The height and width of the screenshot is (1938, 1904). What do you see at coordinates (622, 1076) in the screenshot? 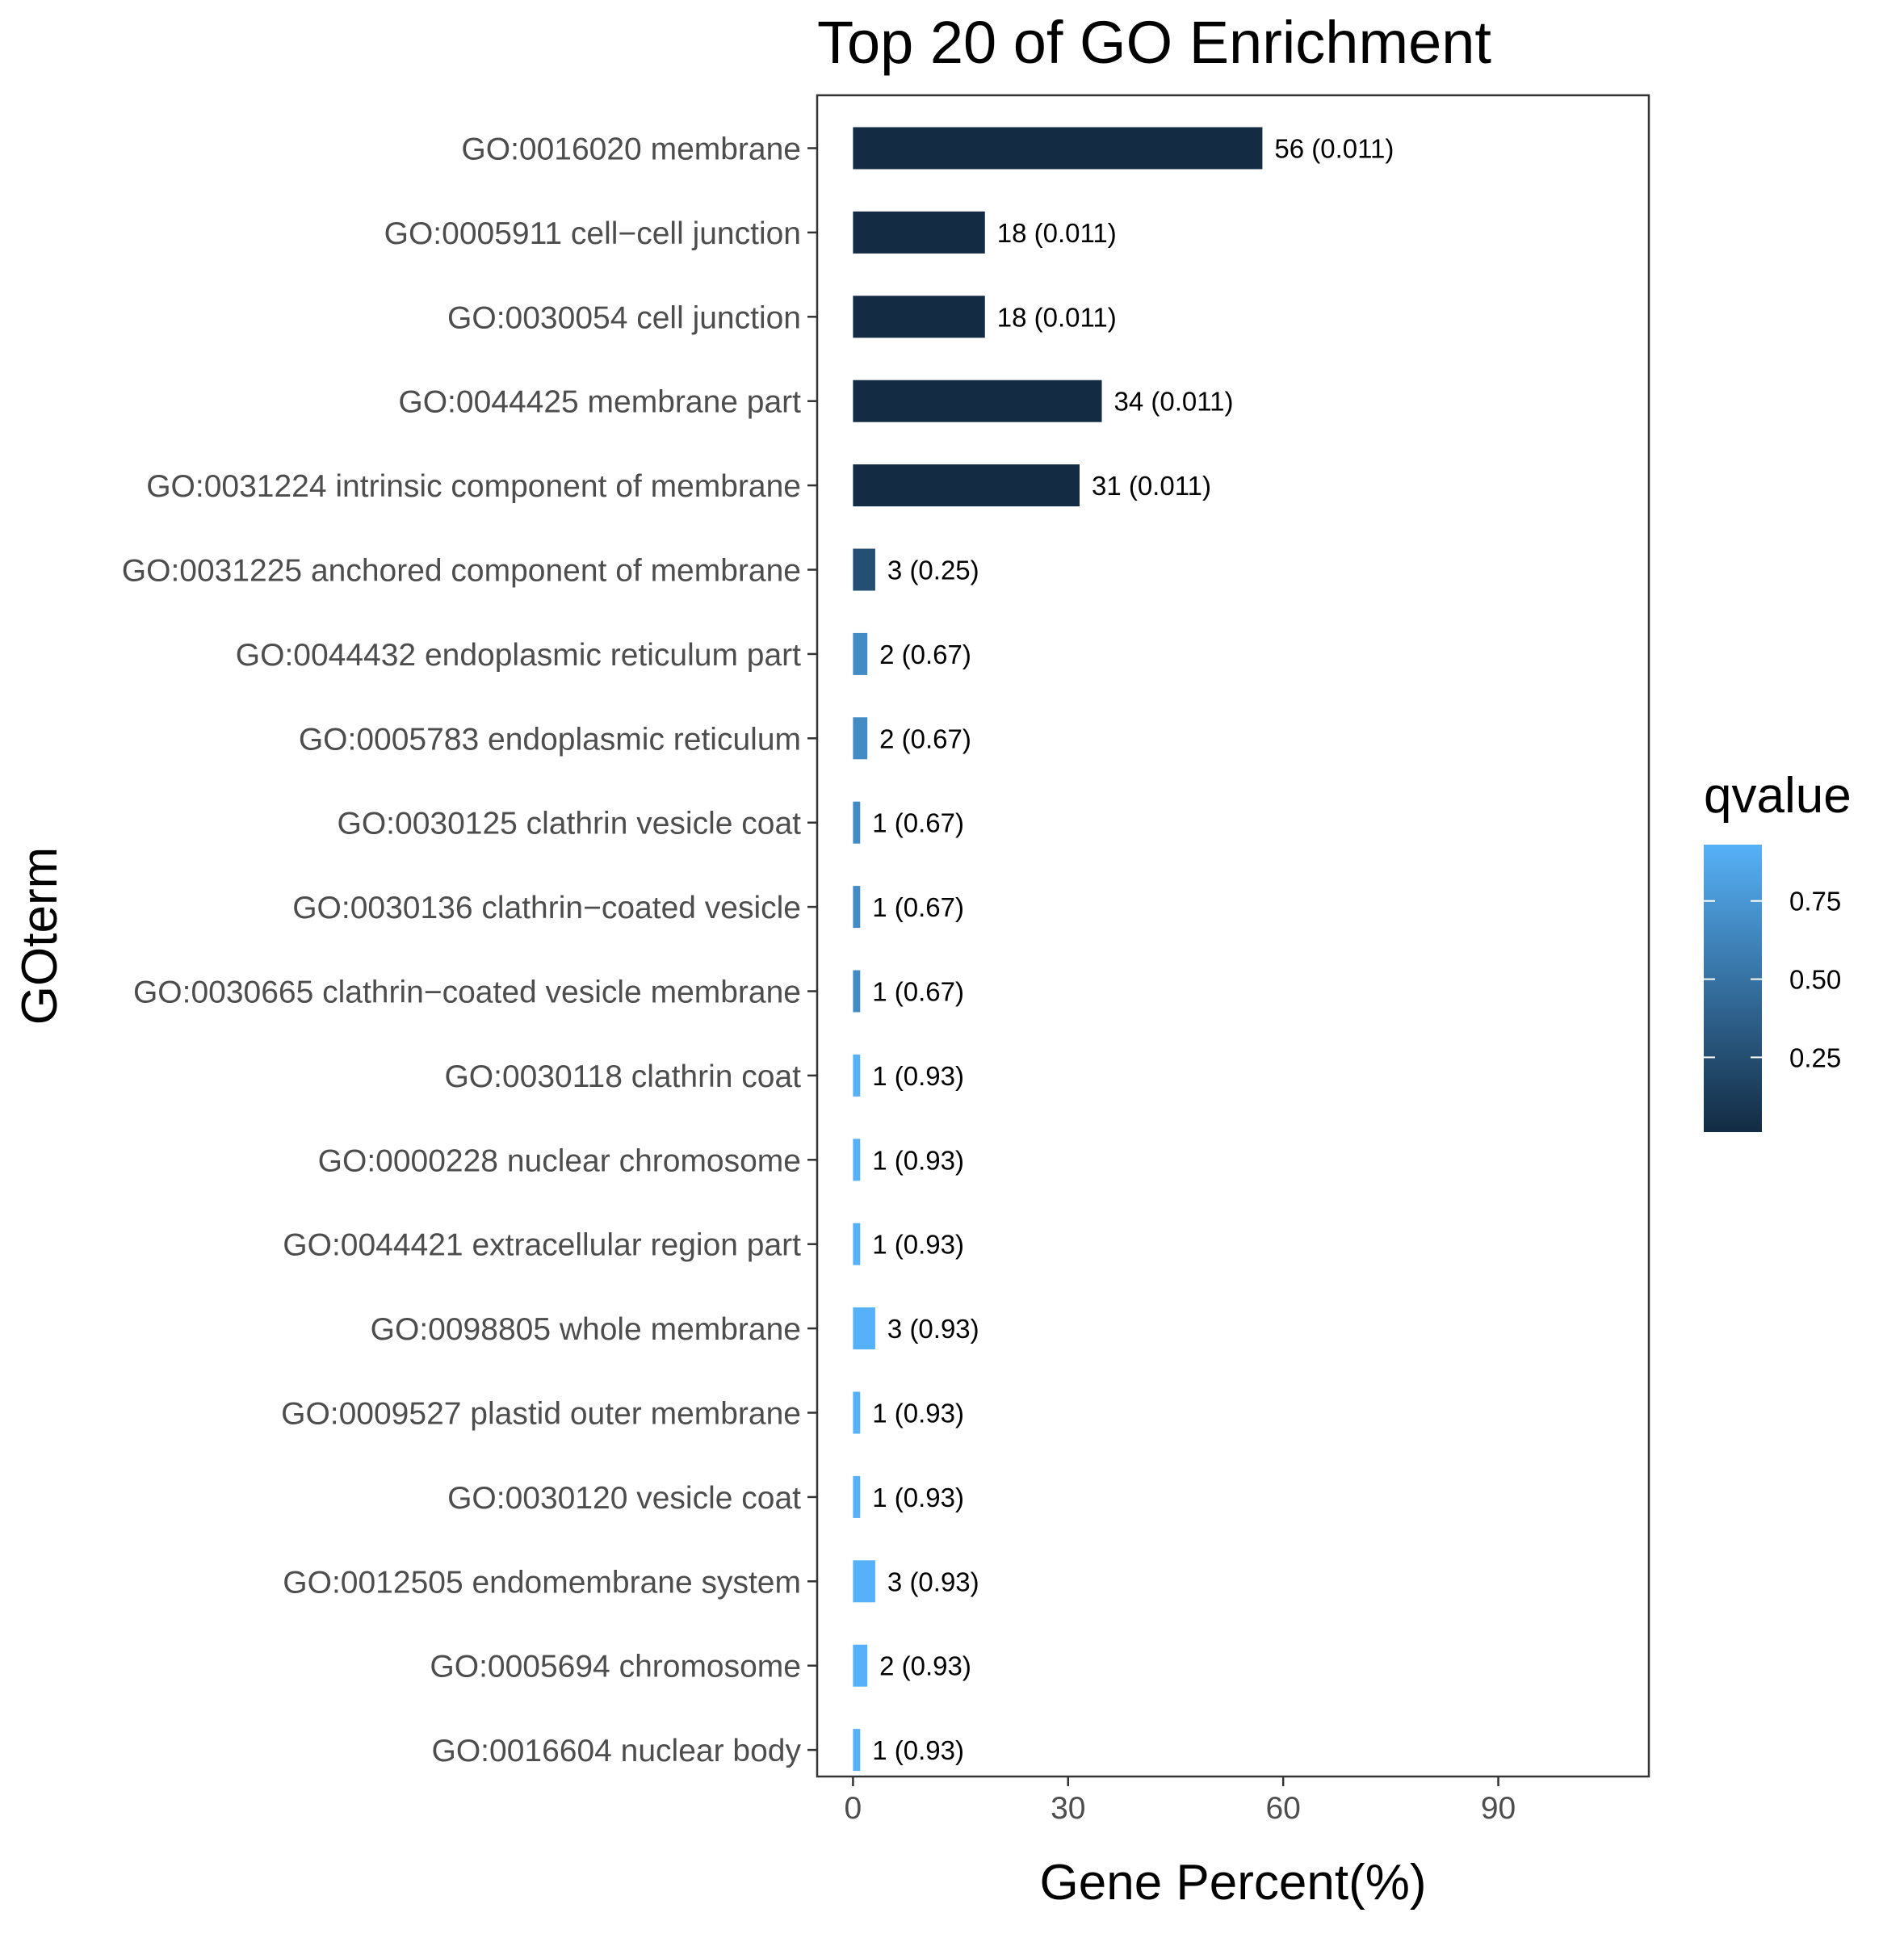
I see `y-tick-label-12: GO:0030118 clathrin coat` at bounding box center [622, 1076].